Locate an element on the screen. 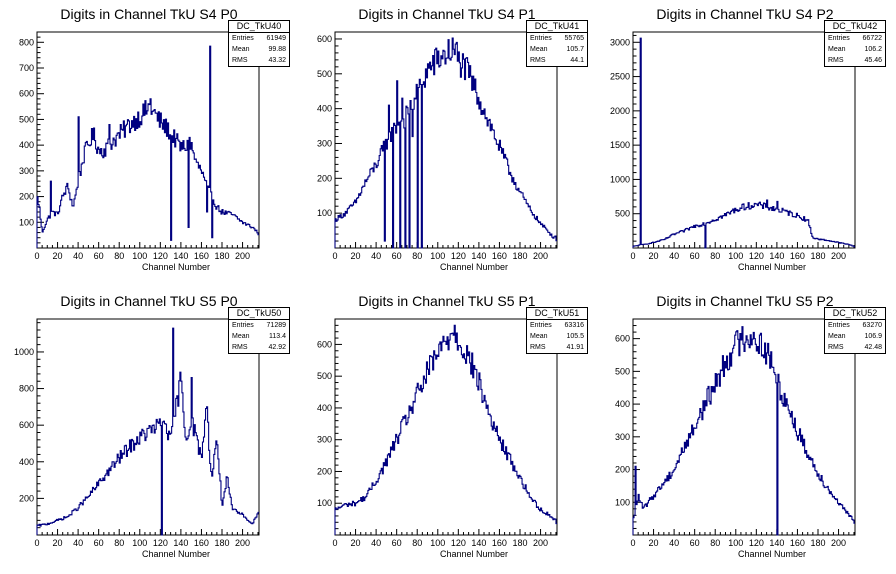  y-tick-label: 2000 is located at coordinates (620, 111).